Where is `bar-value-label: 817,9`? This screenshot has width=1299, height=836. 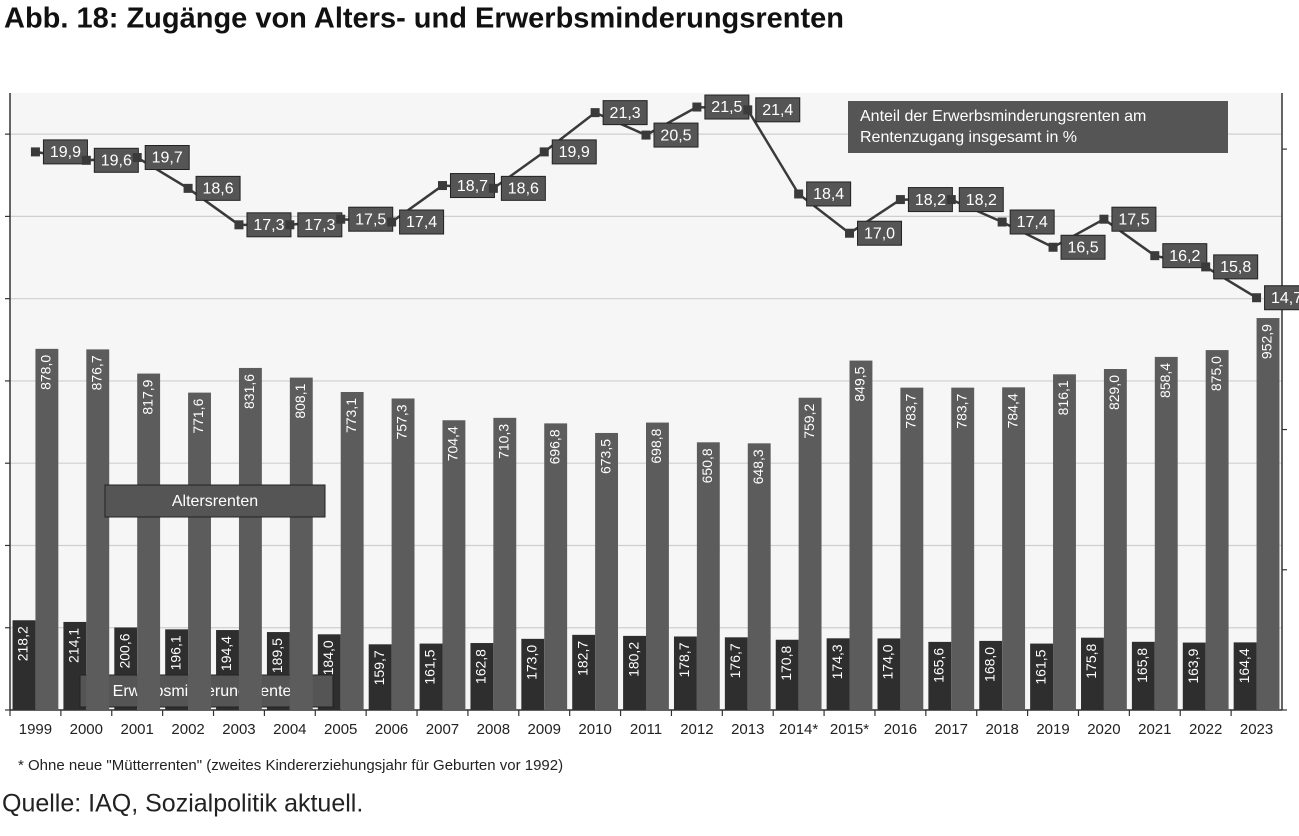 bar-value-label: 817,9 is located at coordinates (147, 396).